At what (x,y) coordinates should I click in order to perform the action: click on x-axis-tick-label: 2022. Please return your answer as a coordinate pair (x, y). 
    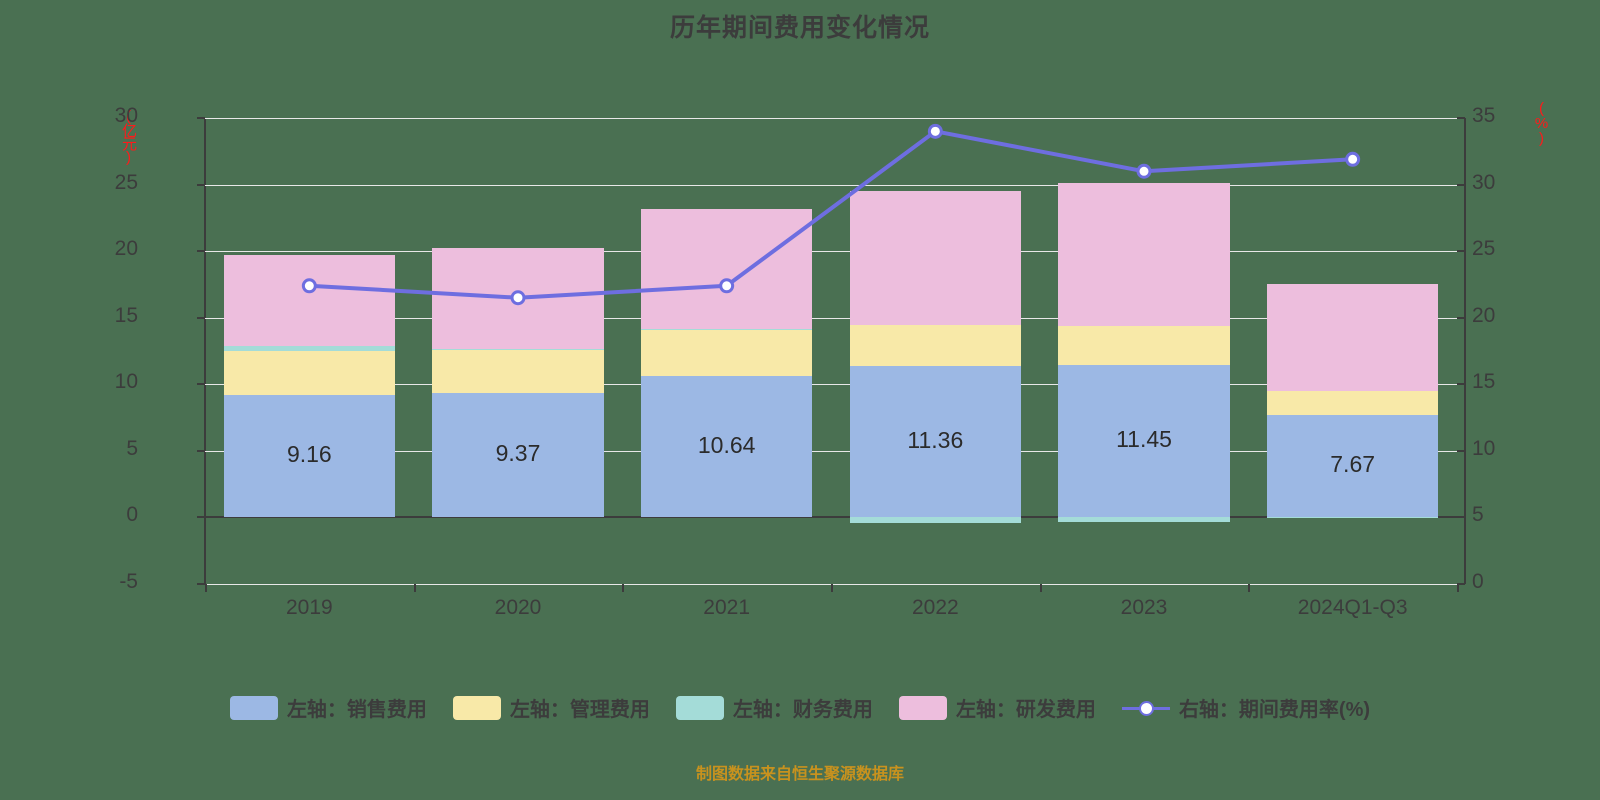
    Looking at the image, I should click on (935, 607).